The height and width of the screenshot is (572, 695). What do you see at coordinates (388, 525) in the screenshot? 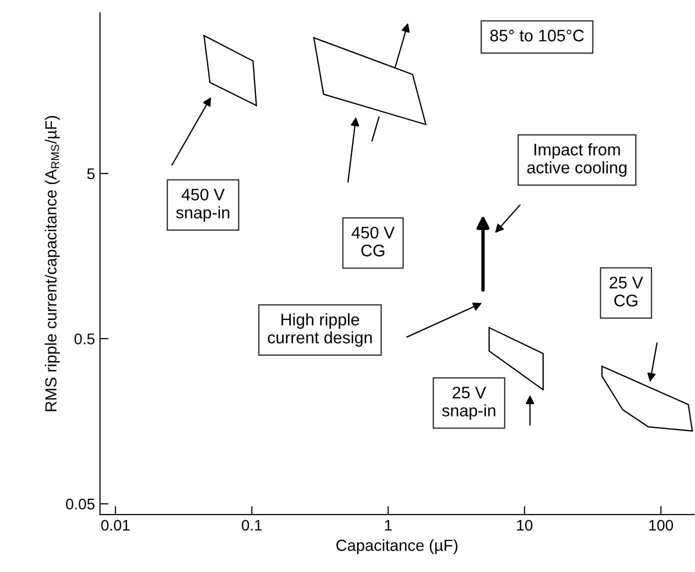
I see `x-tick-label: 1` at bounding box center [388, 525].